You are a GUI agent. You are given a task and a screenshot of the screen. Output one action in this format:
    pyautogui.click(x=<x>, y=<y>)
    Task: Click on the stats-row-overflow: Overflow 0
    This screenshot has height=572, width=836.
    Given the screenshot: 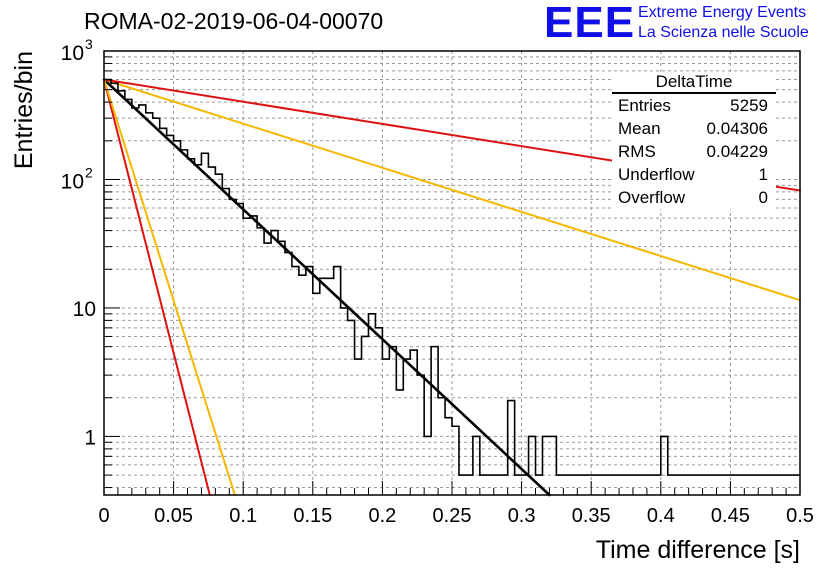 What is the action you would take?
    pyautogui.click(x=694, y=197)
    